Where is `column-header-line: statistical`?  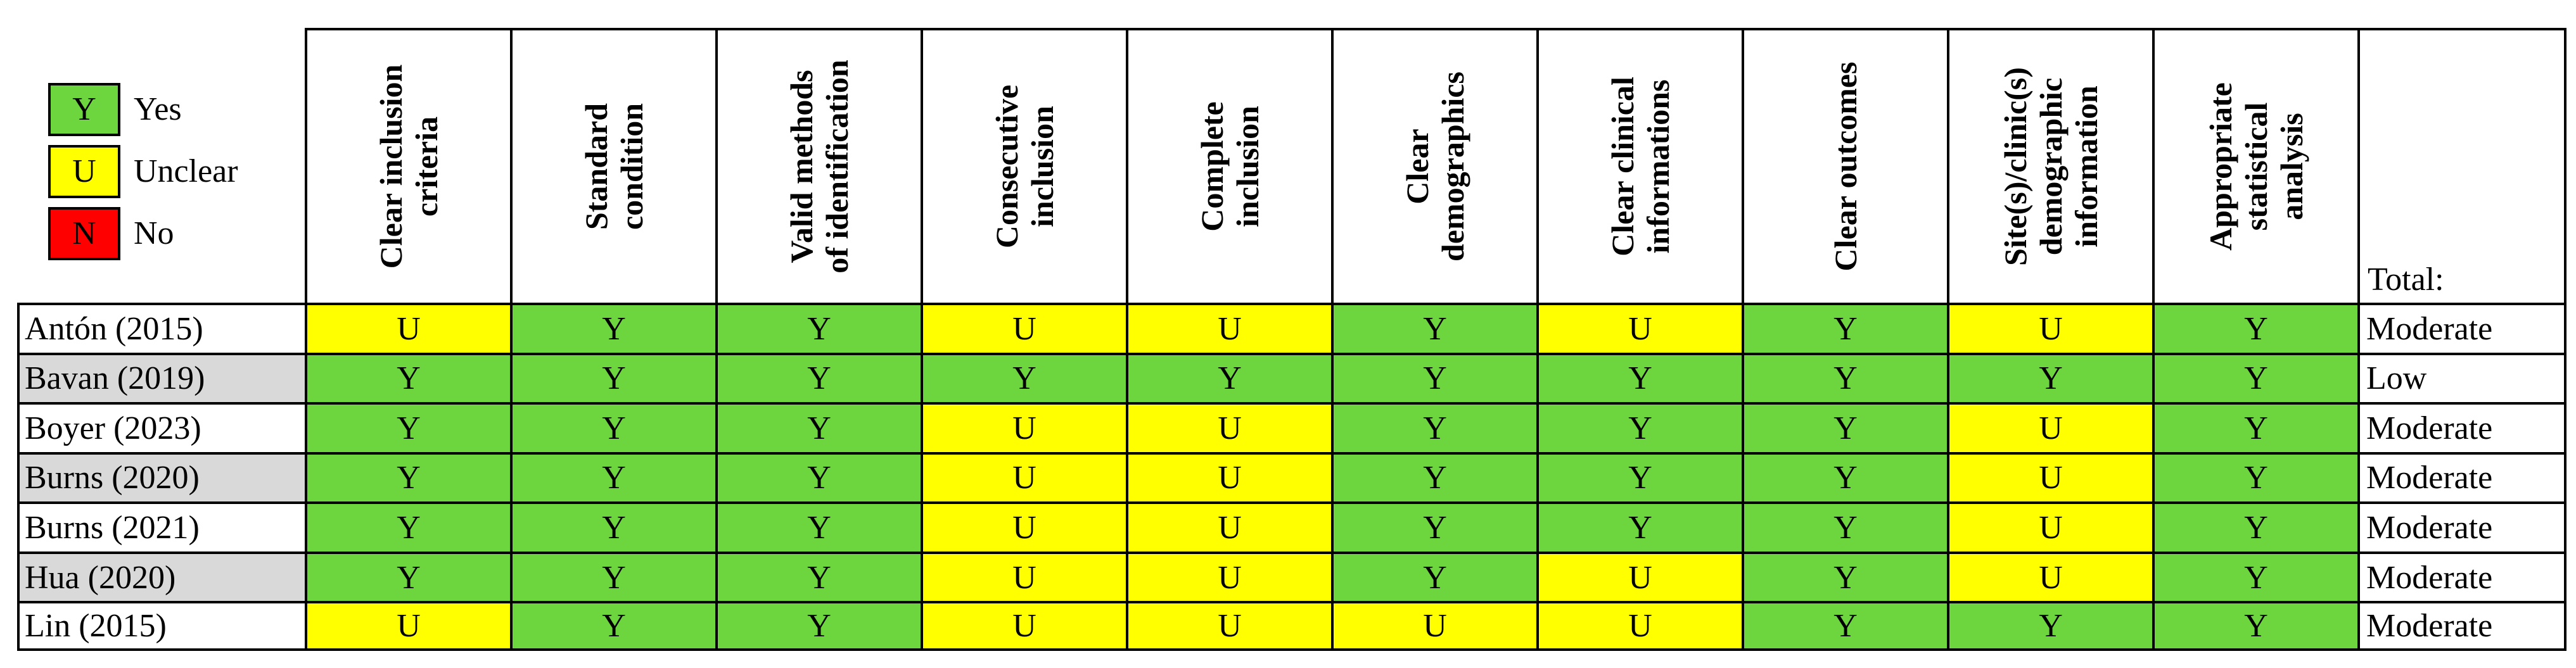
column-header-line: statistical is located at coordinates (2256, 166).